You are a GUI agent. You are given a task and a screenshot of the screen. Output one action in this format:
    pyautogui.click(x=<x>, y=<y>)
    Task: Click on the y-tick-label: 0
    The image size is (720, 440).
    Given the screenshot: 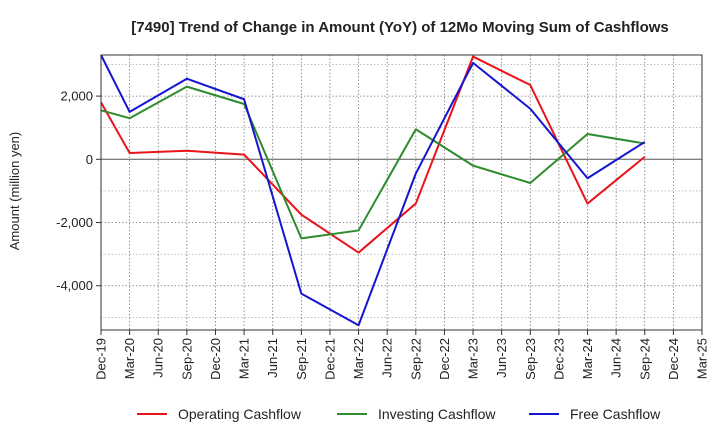 What is the action you would take?
    pyautogui.click(x=89, y=159)
    